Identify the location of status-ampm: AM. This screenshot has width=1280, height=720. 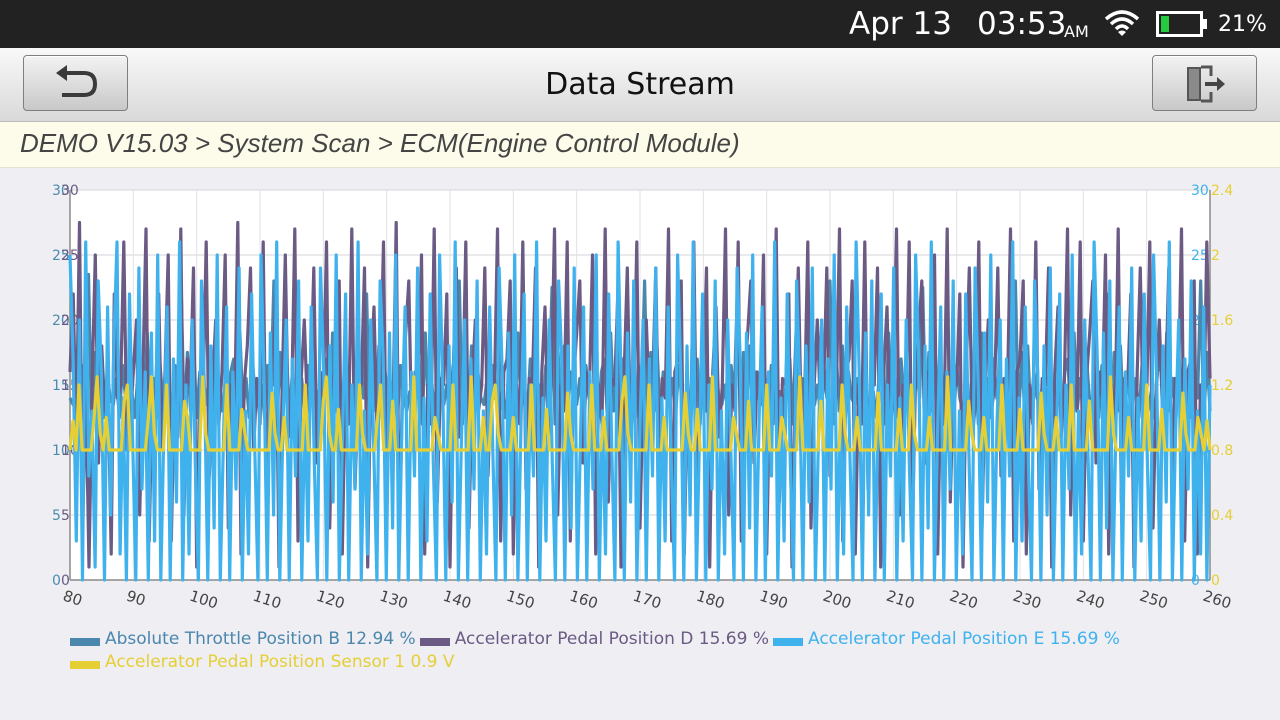
(1076, 31).